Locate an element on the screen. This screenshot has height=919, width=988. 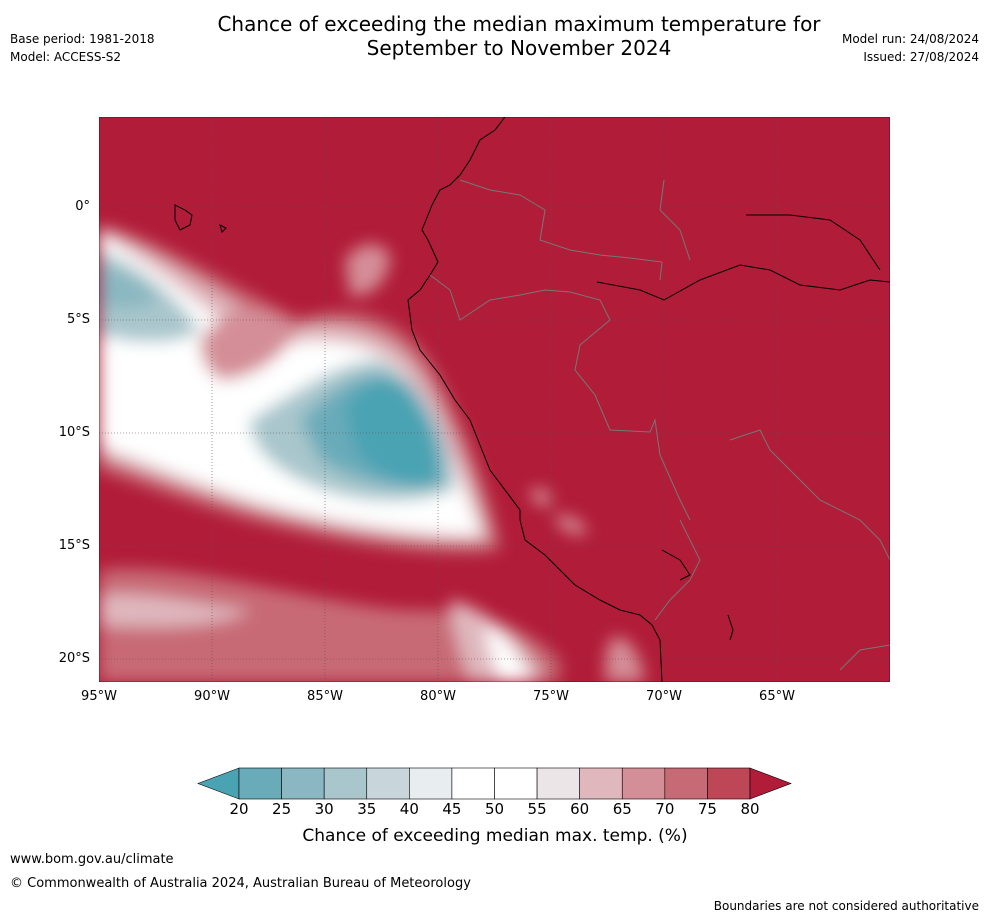
colorbar-tick-label: 40 is located at coordinates (409, 809).